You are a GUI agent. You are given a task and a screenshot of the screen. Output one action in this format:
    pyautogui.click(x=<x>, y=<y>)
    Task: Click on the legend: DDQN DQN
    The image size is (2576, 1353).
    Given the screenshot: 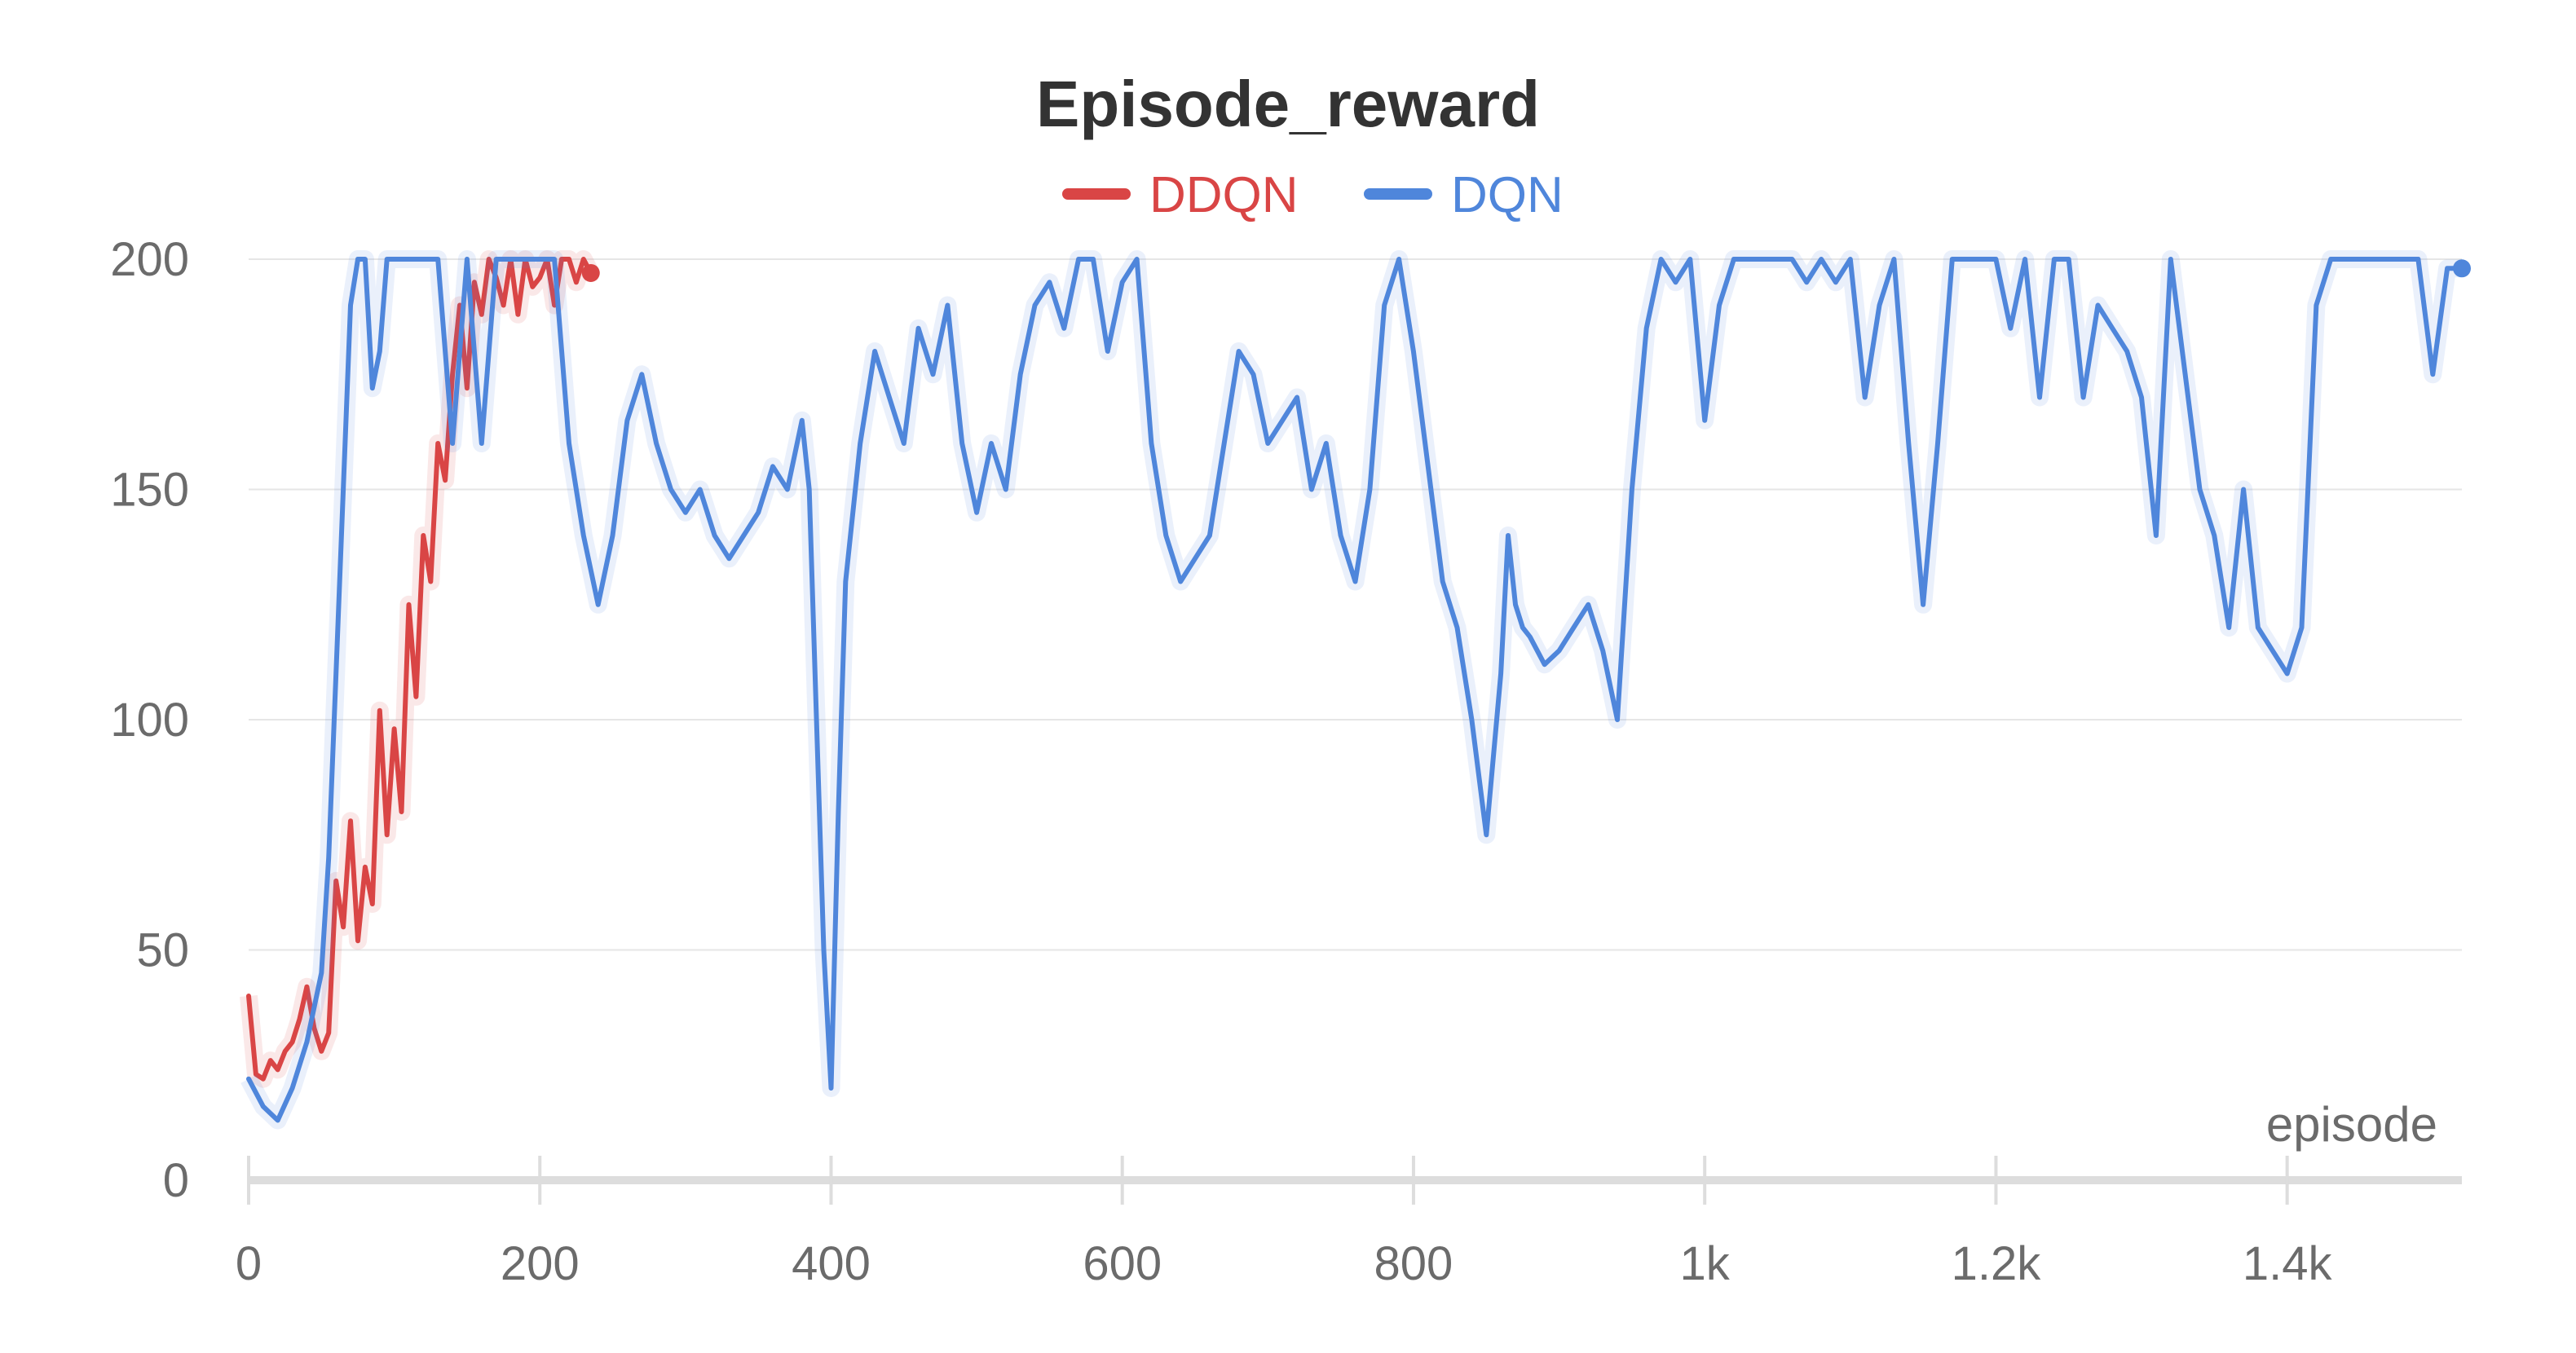 What is the action you would take?
    pyautogui.click(x=1313, y=195)
    